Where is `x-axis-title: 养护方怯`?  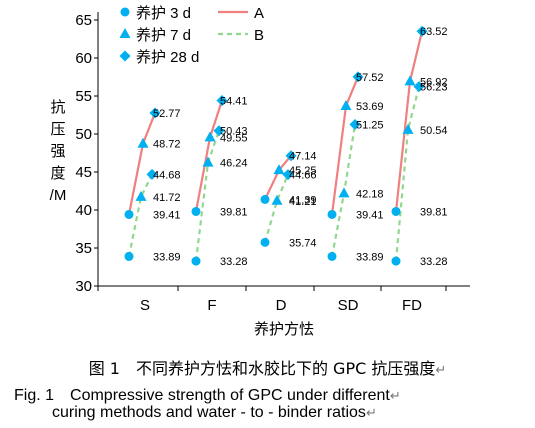
x-axis-title: 养护方怯 is located at coordinates (284, 329).